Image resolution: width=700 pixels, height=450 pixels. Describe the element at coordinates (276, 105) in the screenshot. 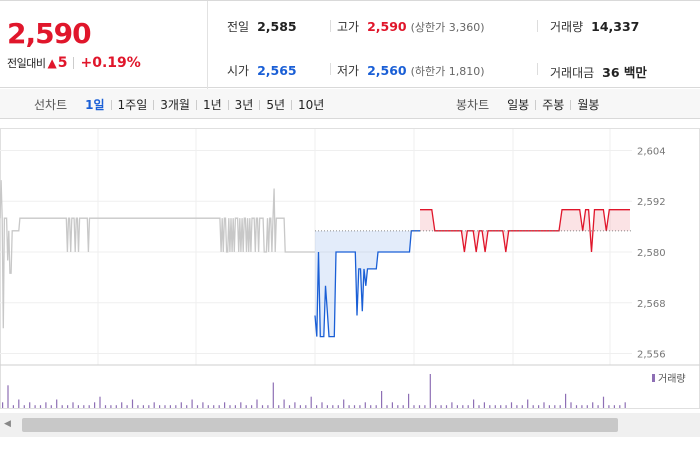

I see `line-tab-5: 5년` at that location.